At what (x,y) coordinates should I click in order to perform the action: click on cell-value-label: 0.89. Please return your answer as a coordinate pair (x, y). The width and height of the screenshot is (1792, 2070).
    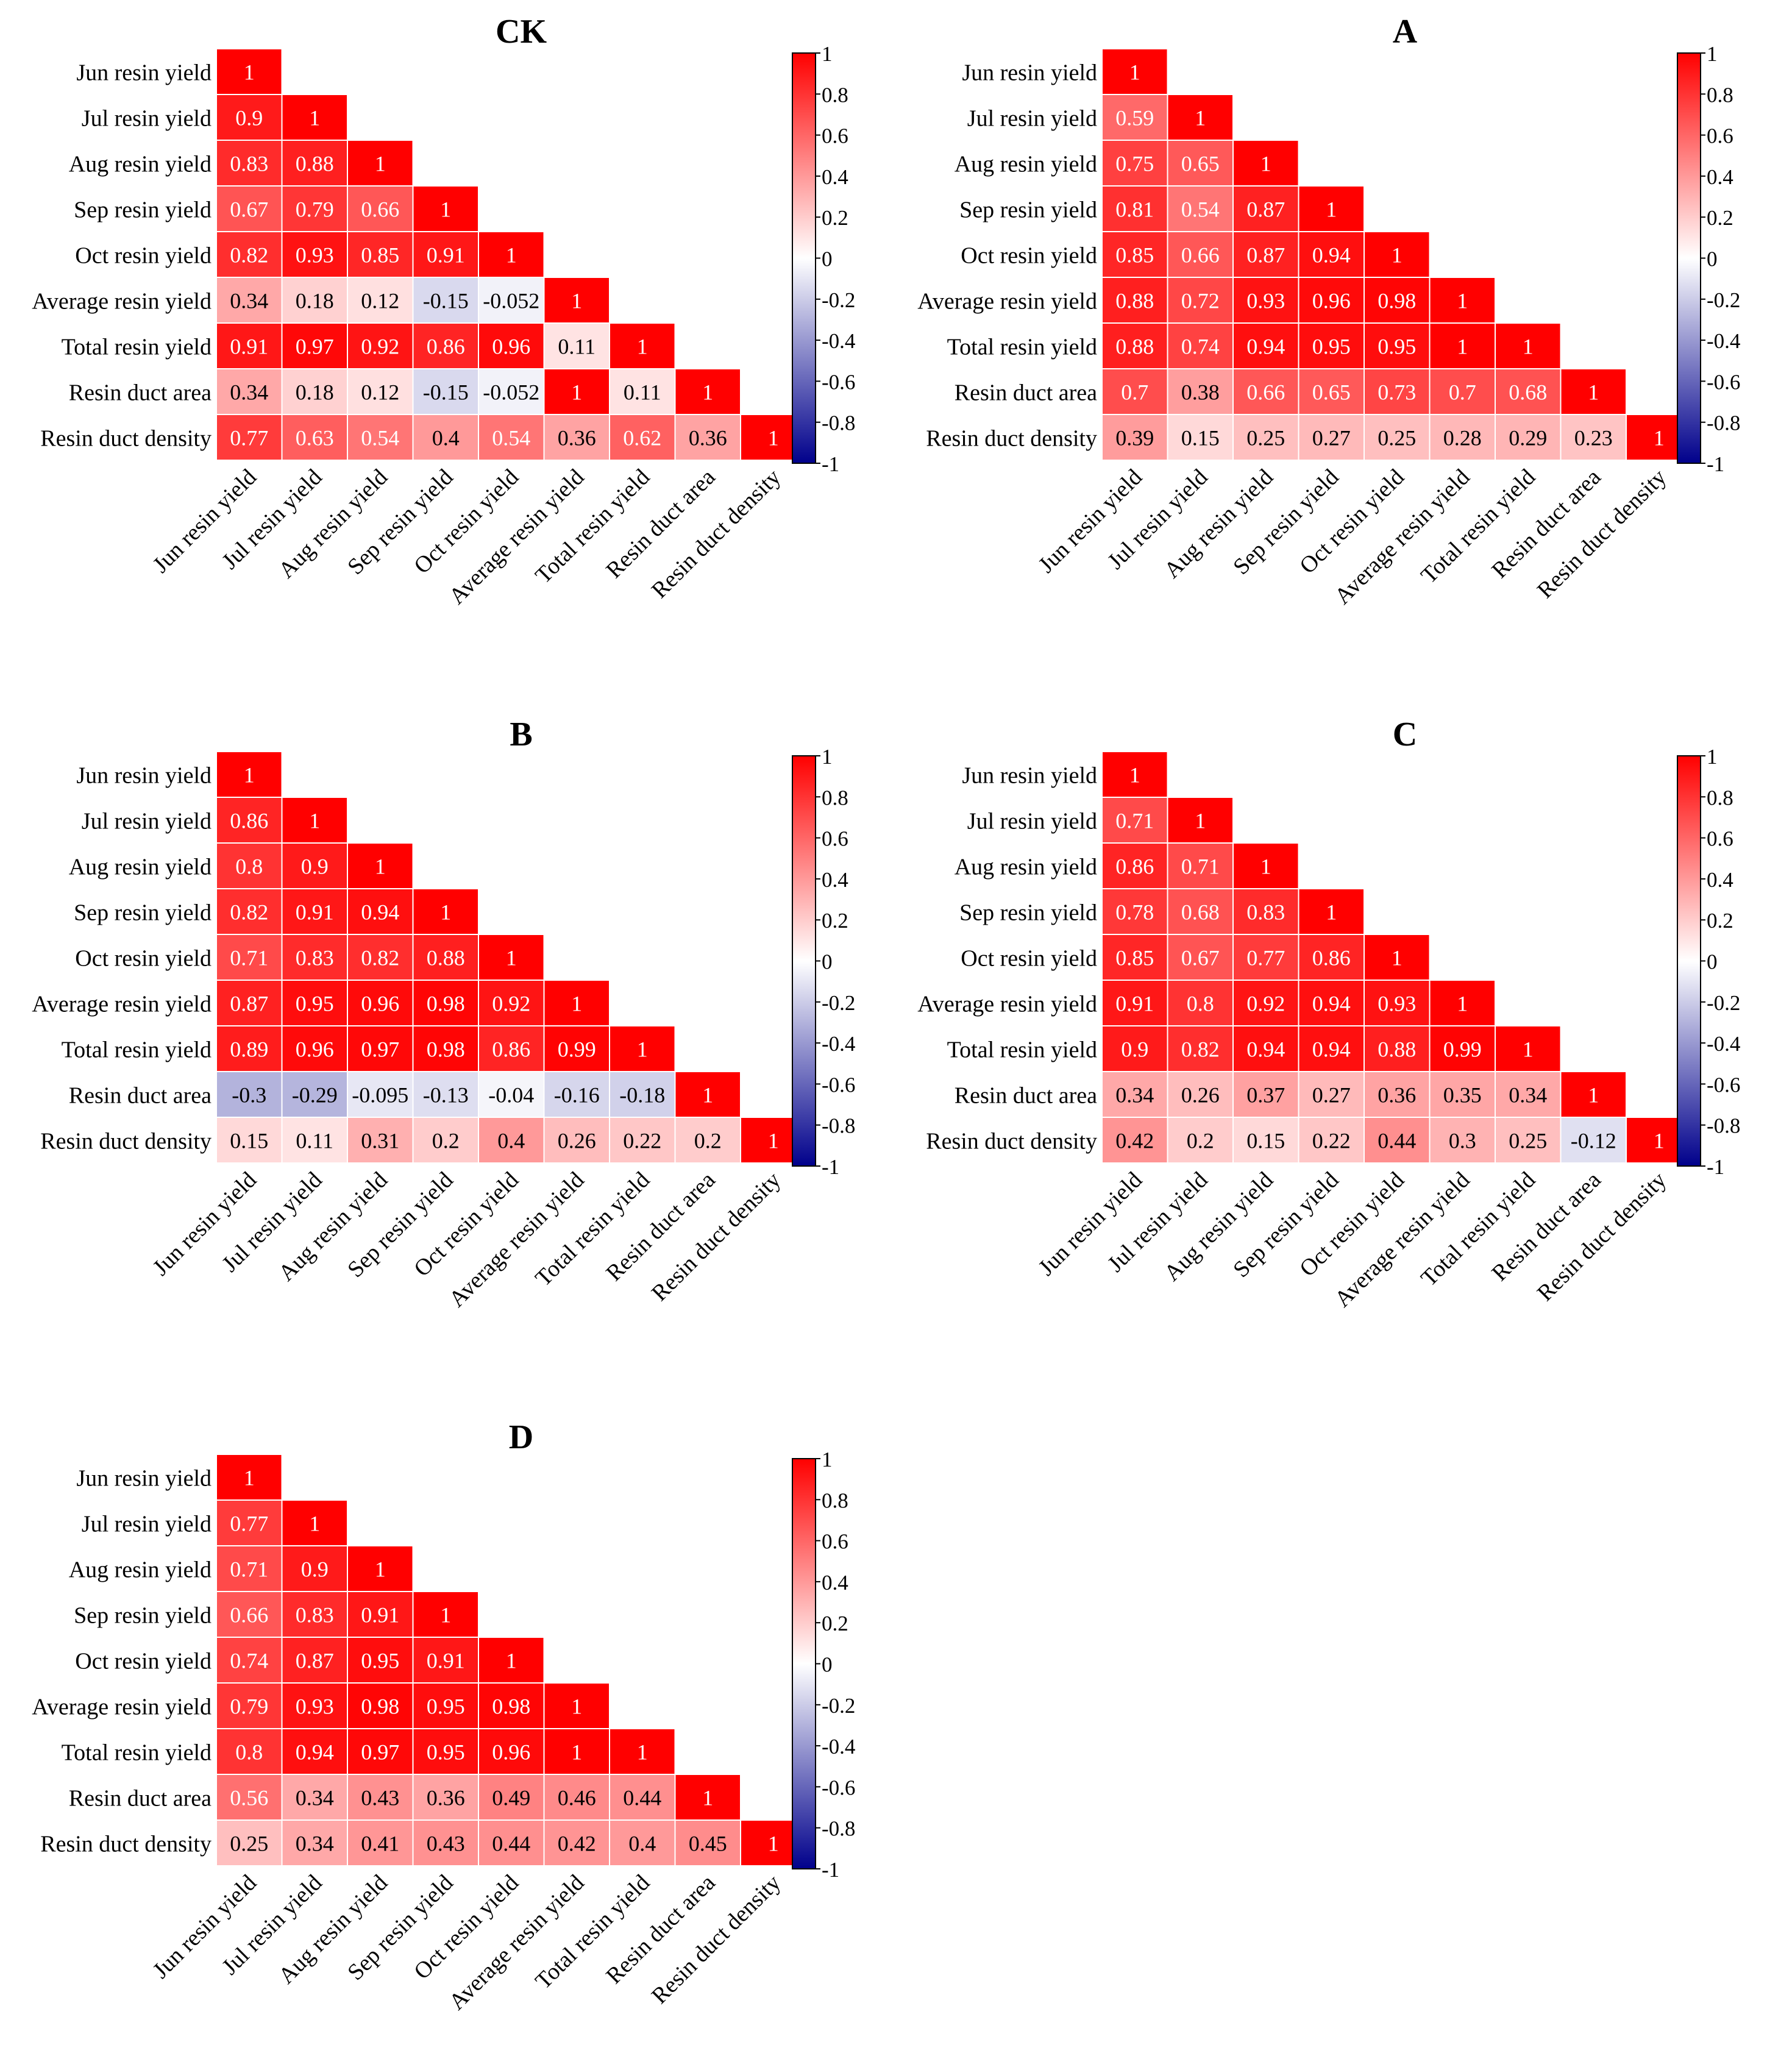
    Looking at the image, I should click on (249, 1049).